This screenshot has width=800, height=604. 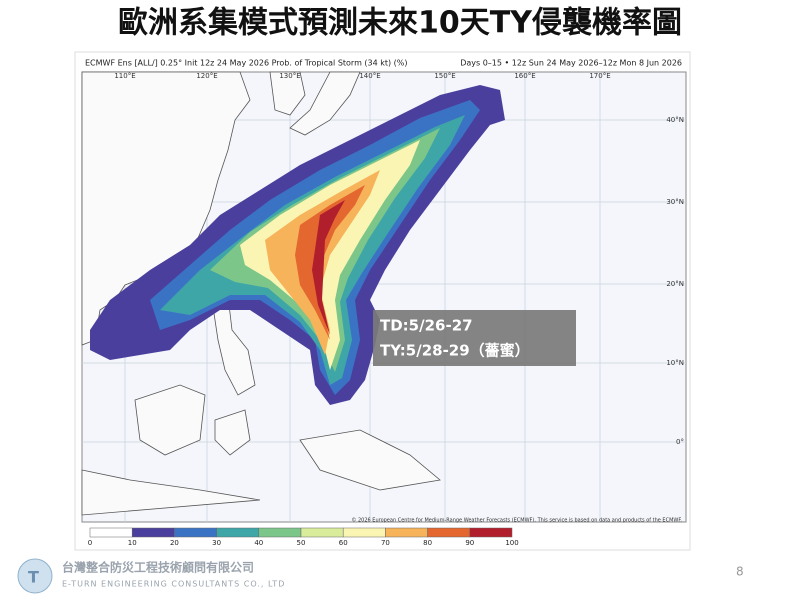 What do you see at coordinates (675, 120) in the screenshot?
I see `lat-label: 40°N` at bounding box center [675, 120].